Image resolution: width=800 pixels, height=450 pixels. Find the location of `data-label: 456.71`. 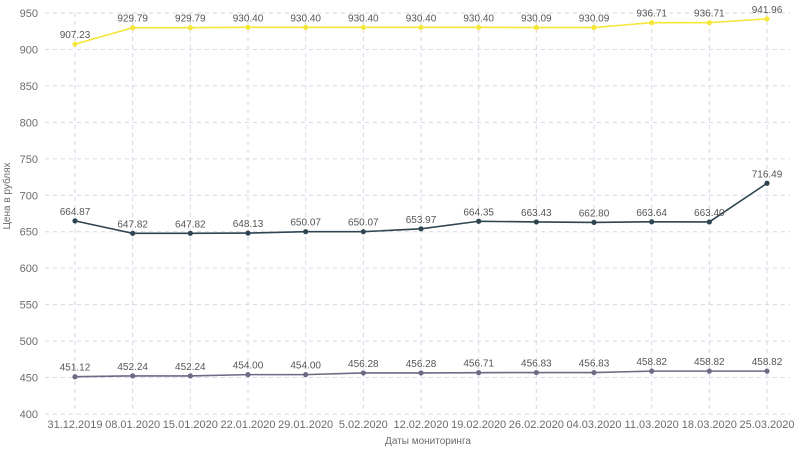

data-label: 456.71 is located at coordinates (478, 364).